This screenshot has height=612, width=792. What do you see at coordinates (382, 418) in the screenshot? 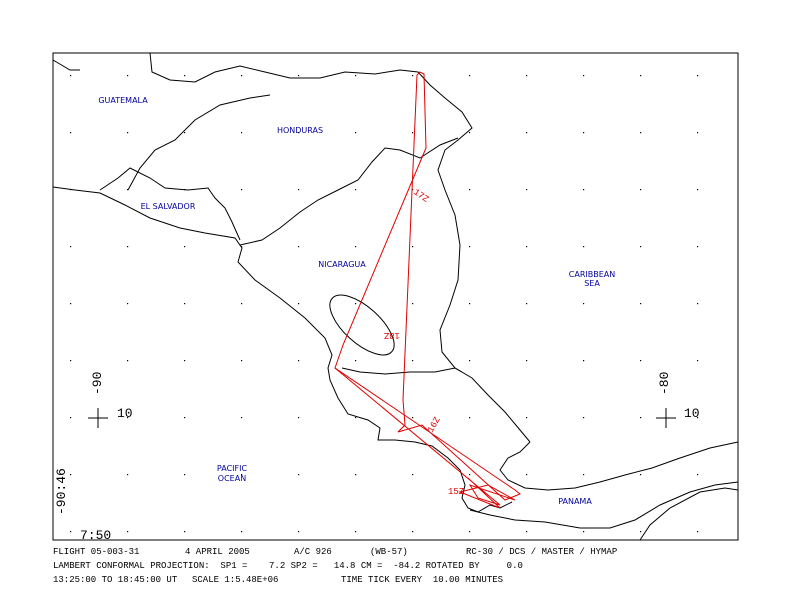
I see `graticule-cross` at bounding box center [382, 418].